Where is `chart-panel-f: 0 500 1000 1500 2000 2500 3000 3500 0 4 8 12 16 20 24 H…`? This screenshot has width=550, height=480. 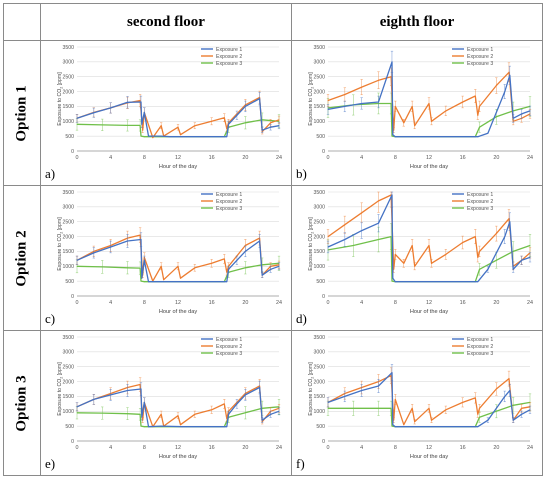
chart-panel-f: 0 500 1000 1500 2000 2500 3000 3500 0 4 8 12 16 20 24 H… is located at coordinates (420, 397).